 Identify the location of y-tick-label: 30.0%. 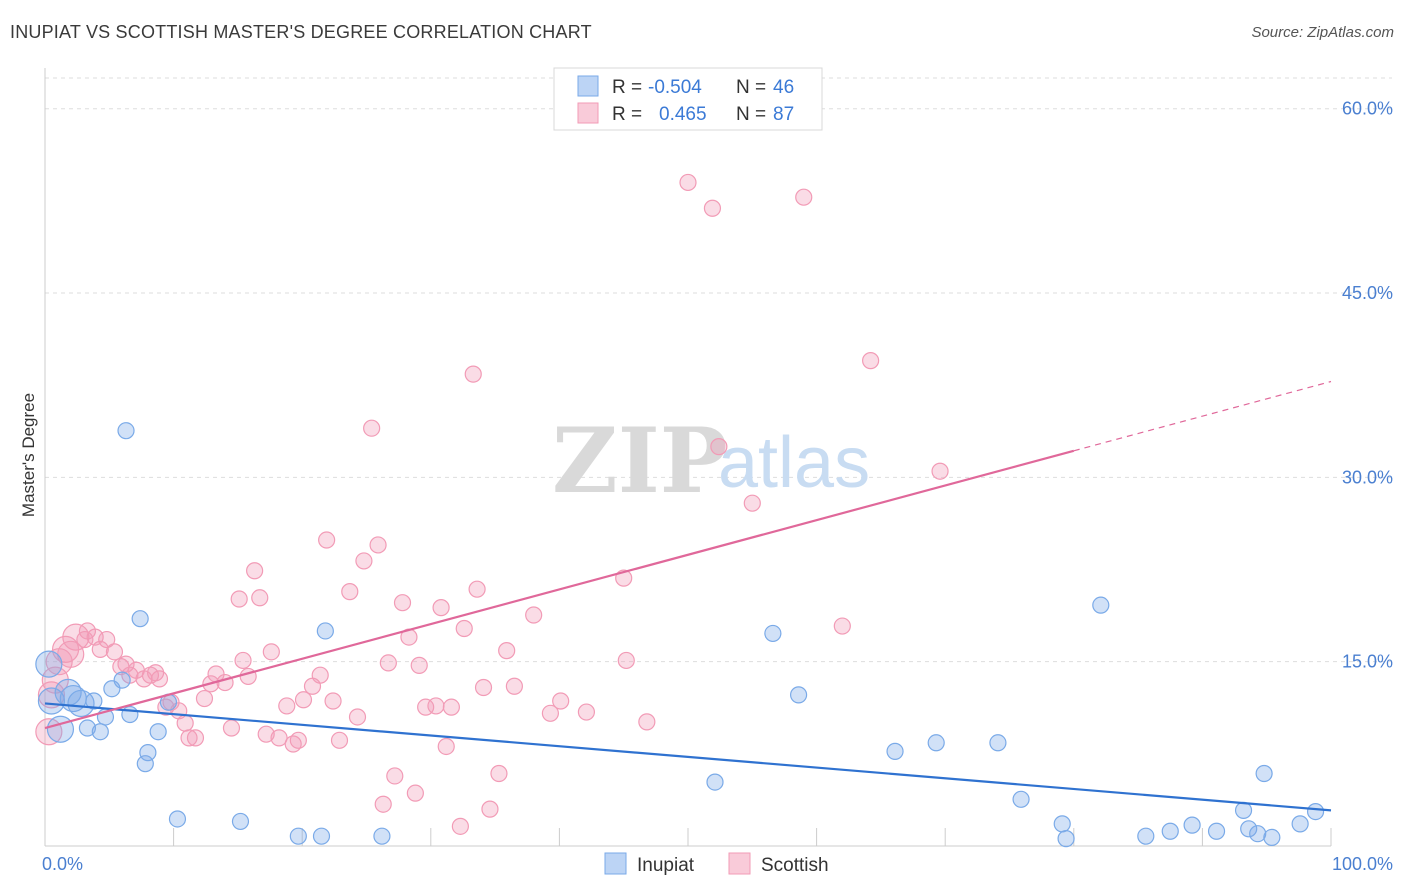
(1367, 477).